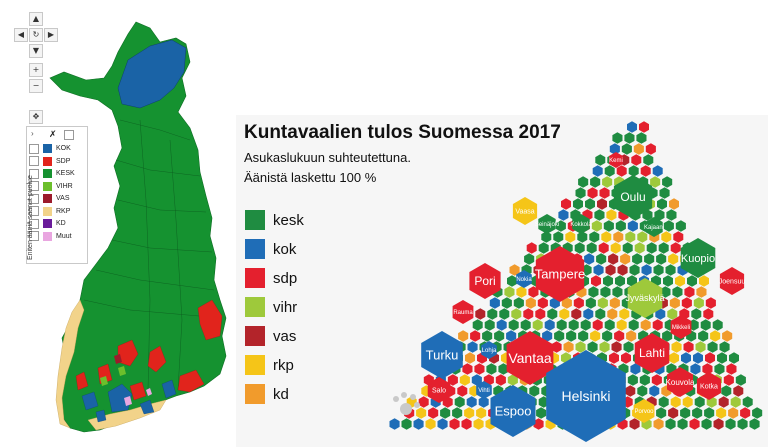 The height and width of the screenshot is (447, 768). Describe the element at coordinates (53, 134) in the screenshot. I see `legend-clear-icon: ✗` at that location.